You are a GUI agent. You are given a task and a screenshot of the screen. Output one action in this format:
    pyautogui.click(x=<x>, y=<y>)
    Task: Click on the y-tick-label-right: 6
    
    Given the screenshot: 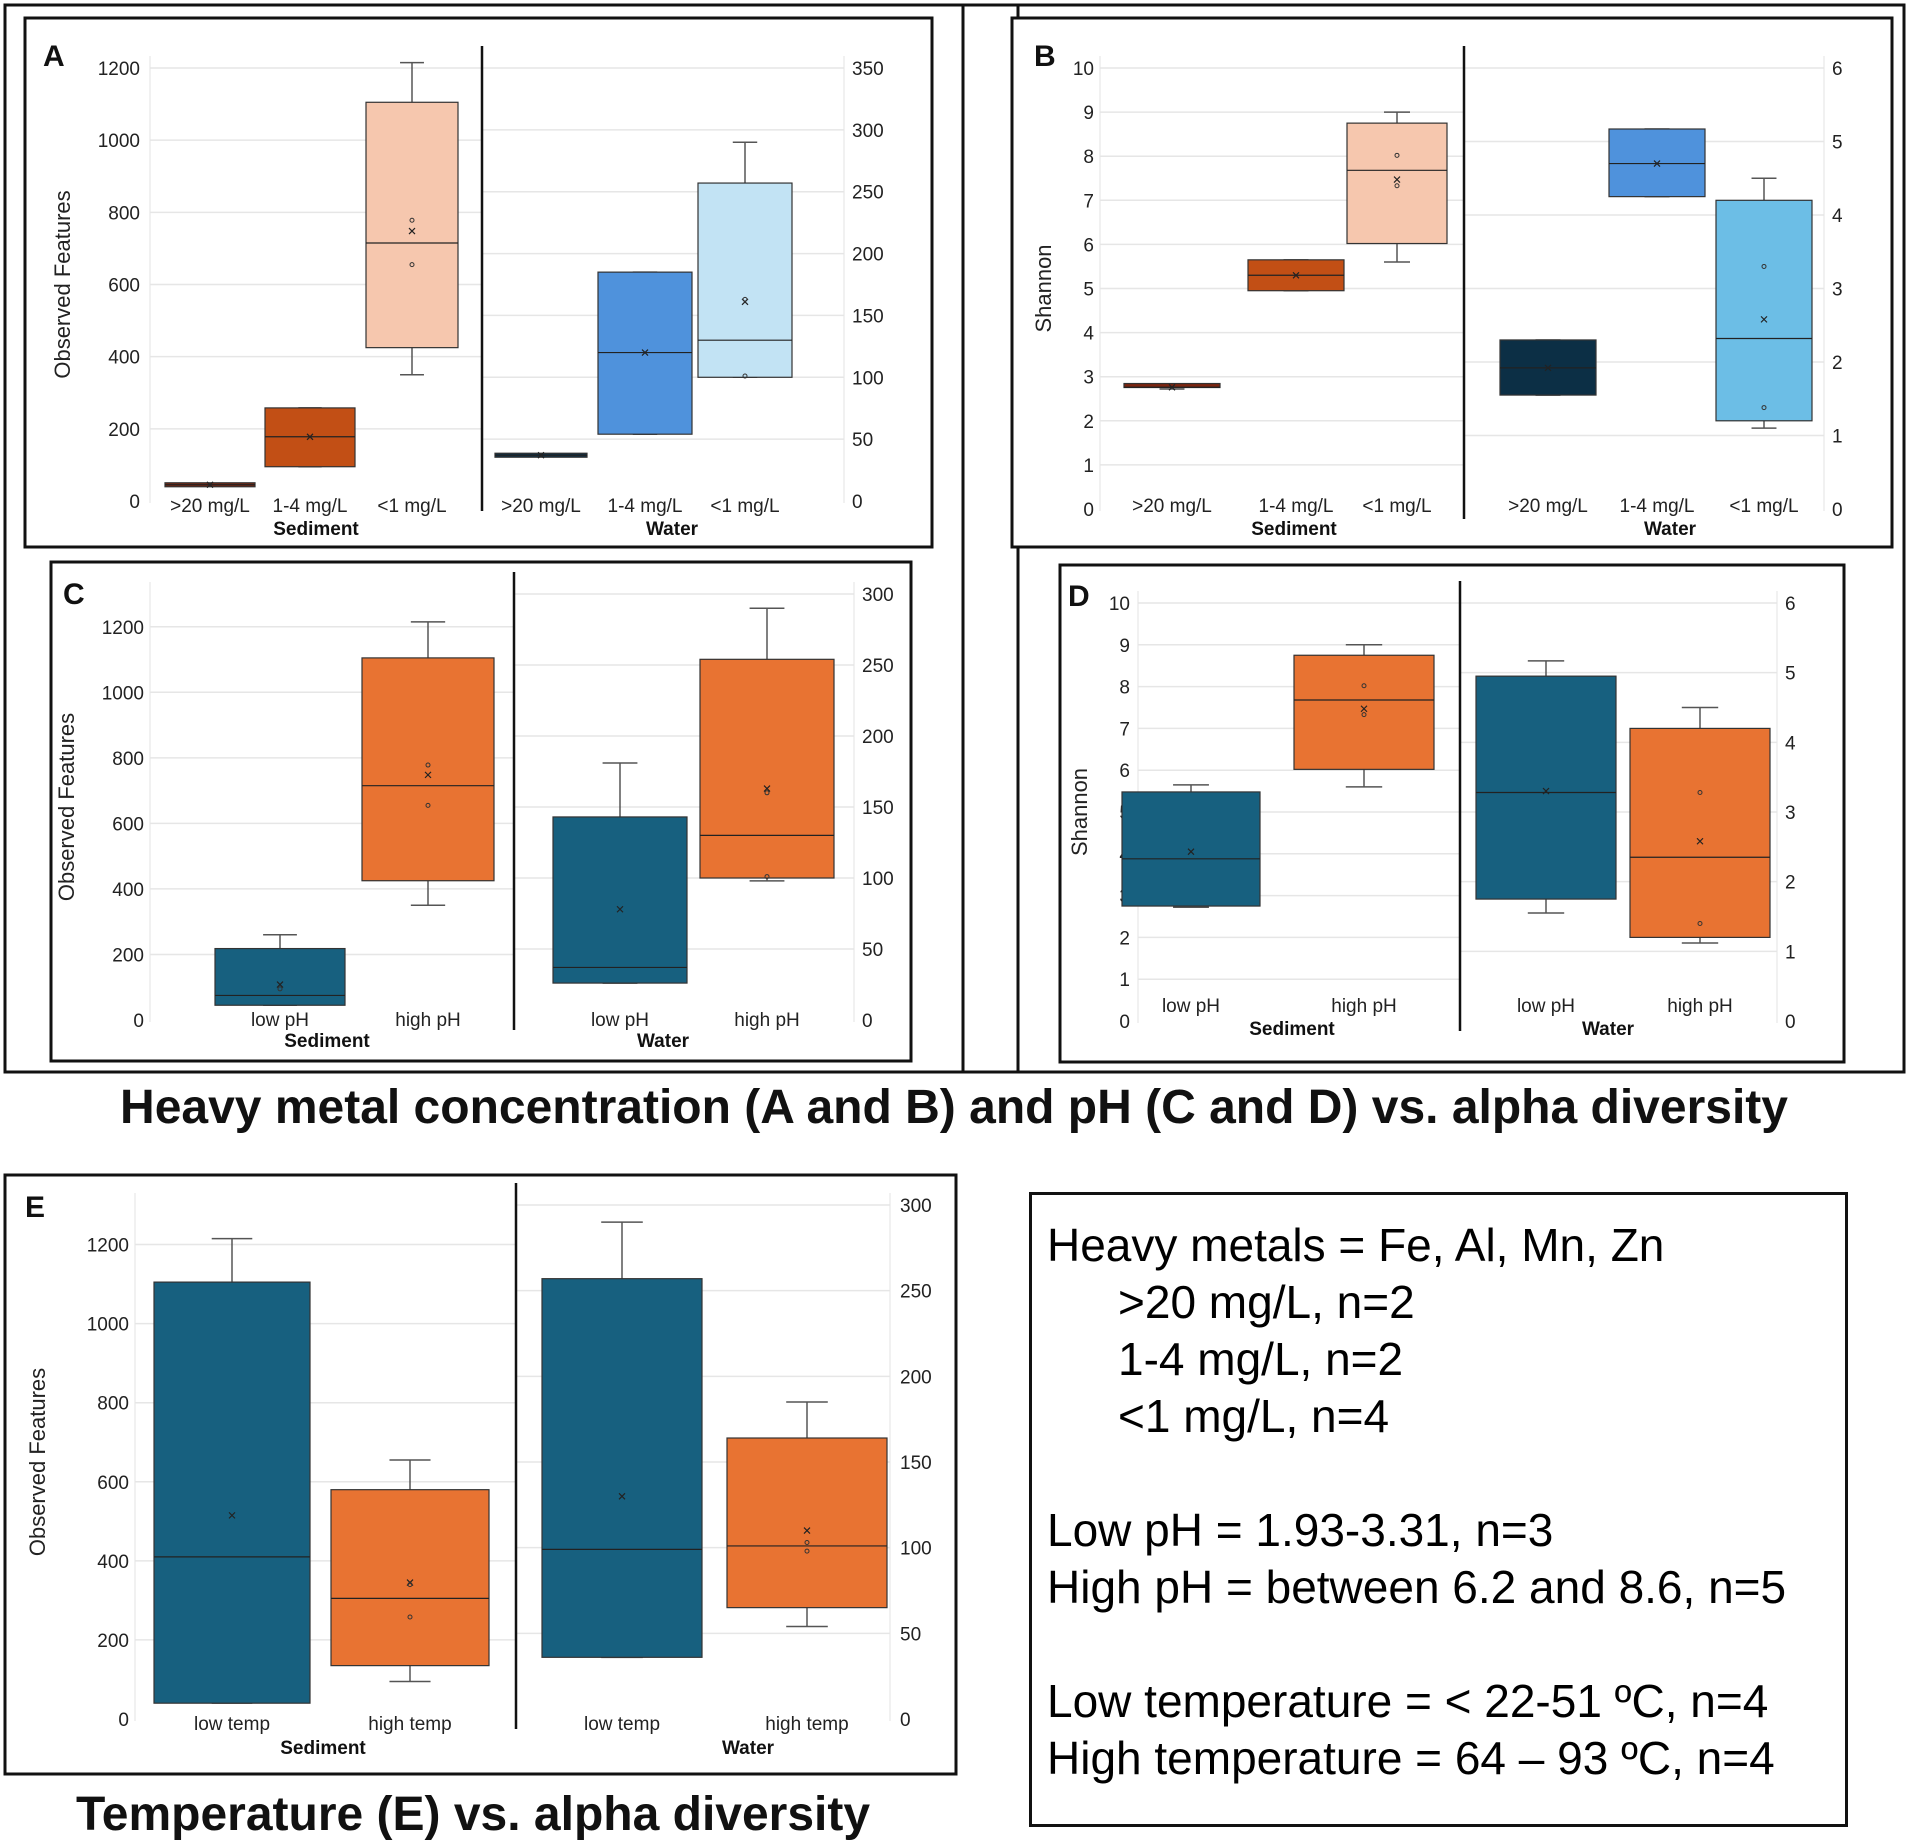 What is the action you would take?
    pyautogui.click(x=1837, y=69)
    